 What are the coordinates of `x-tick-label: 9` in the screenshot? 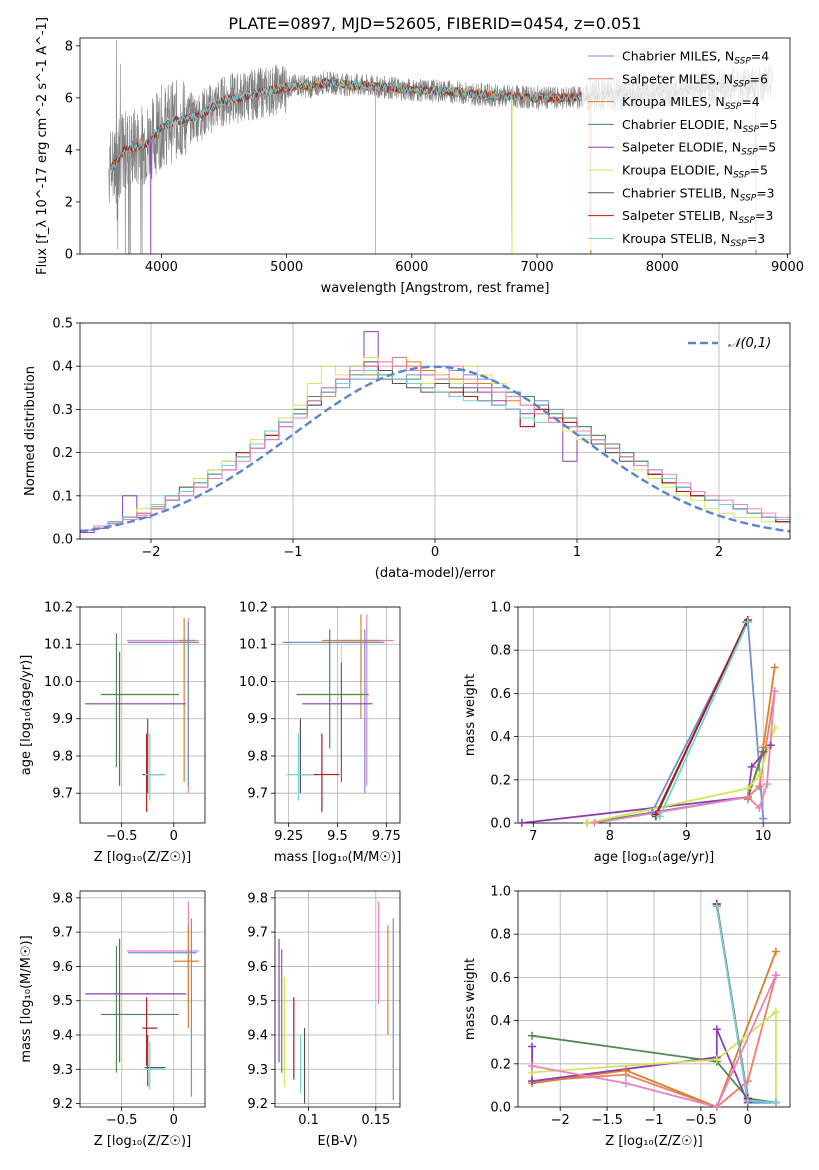 It's located at (686, 836).